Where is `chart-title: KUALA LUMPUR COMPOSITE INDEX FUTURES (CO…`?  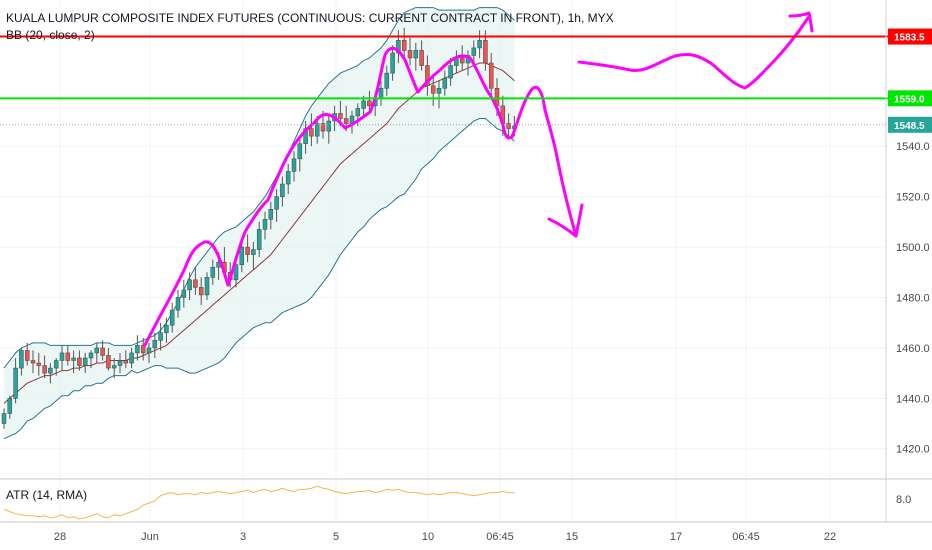
chart-title: KUALA LUMPUR COMPOSITE INDEX FUTURES (CO… is located at coordinates (310, 18).